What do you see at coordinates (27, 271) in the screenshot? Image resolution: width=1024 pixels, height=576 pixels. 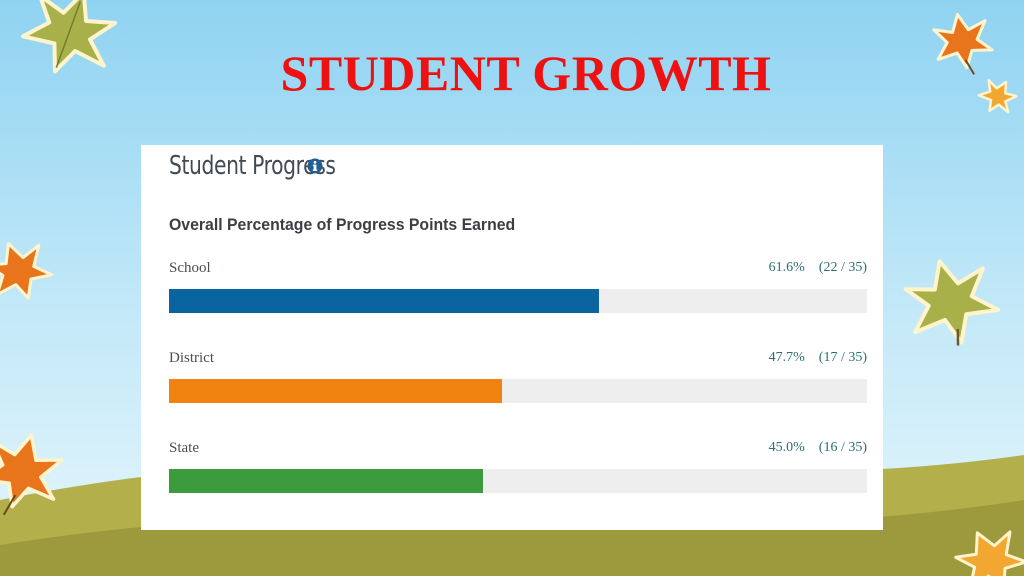 I see `leaf-left-mid` at bounding box center [27, 271].